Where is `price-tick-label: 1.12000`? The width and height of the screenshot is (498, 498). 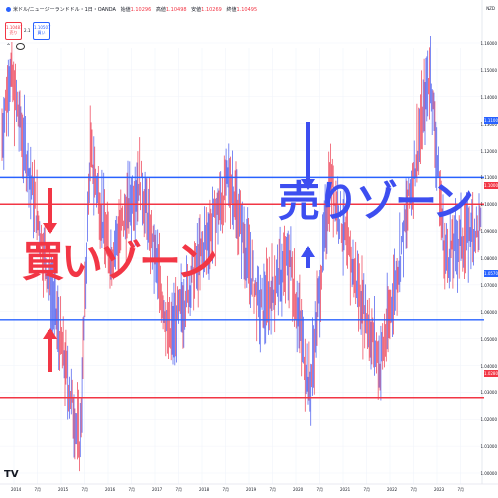 price-tick-label: 1.12000 is located at coordinates (488, 151).